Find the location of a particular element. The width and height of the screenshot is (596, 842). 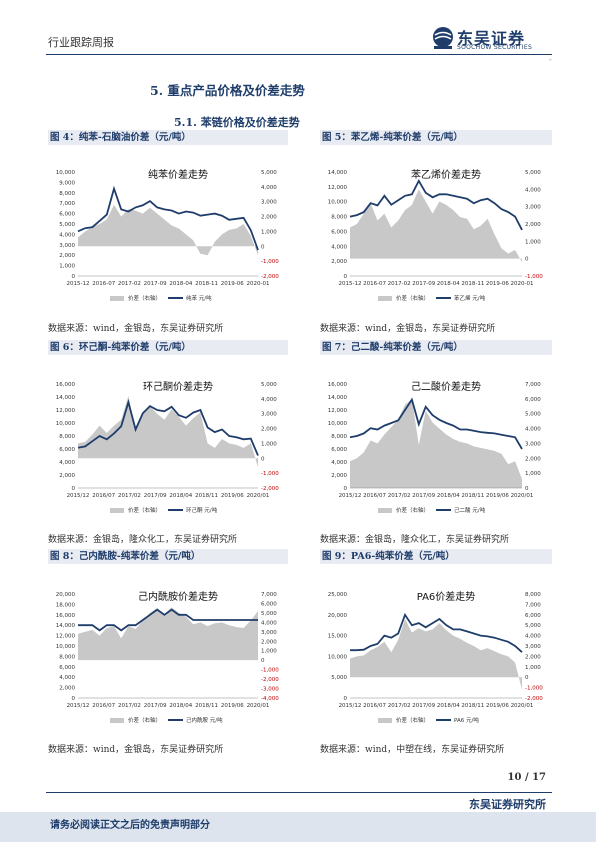

y-left-tick-label: 12,000 is located at coordinates (338, 188).